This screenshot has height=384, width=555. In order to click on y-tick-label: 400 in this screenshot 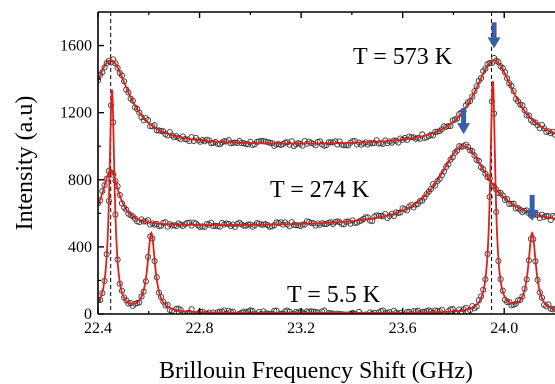, I will do `click(80, 247)`.